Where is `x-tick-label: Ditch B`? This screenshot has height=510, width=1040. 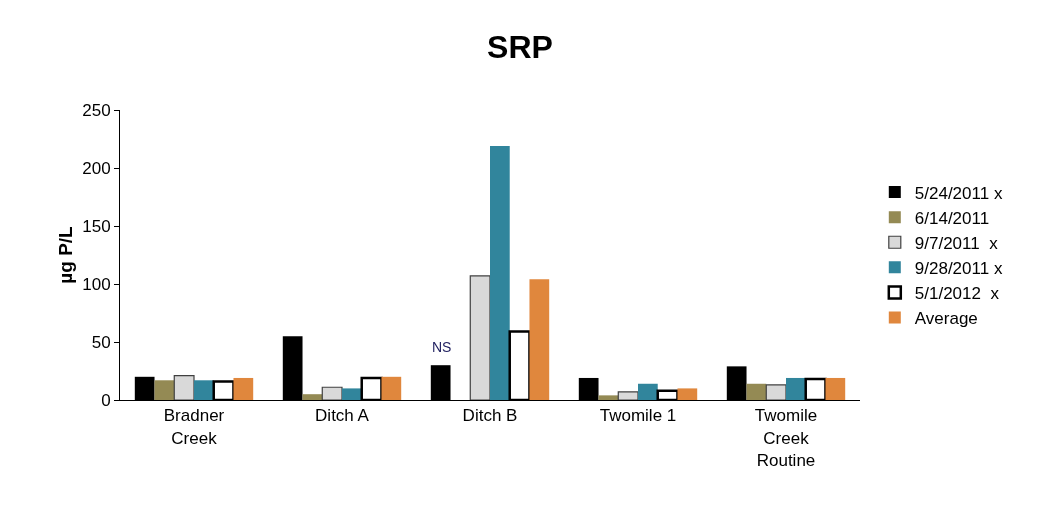
x-tick-label: Ditch B is located at coordinates (490, 416).